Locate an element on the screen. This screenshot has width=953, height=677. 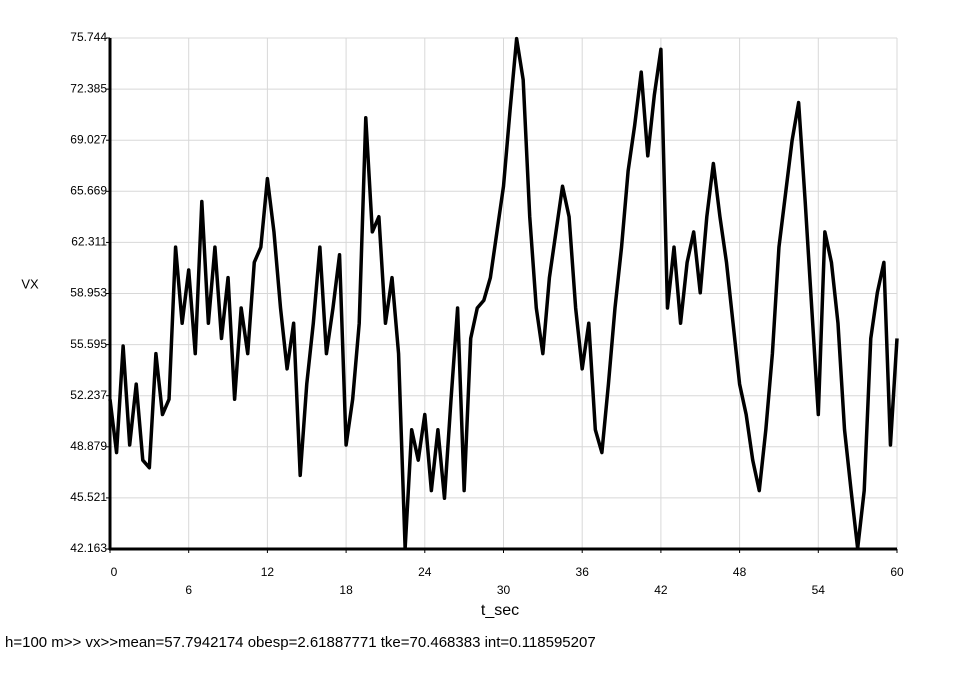
x-tick-label: 54 is located at coordinates (819, 590).